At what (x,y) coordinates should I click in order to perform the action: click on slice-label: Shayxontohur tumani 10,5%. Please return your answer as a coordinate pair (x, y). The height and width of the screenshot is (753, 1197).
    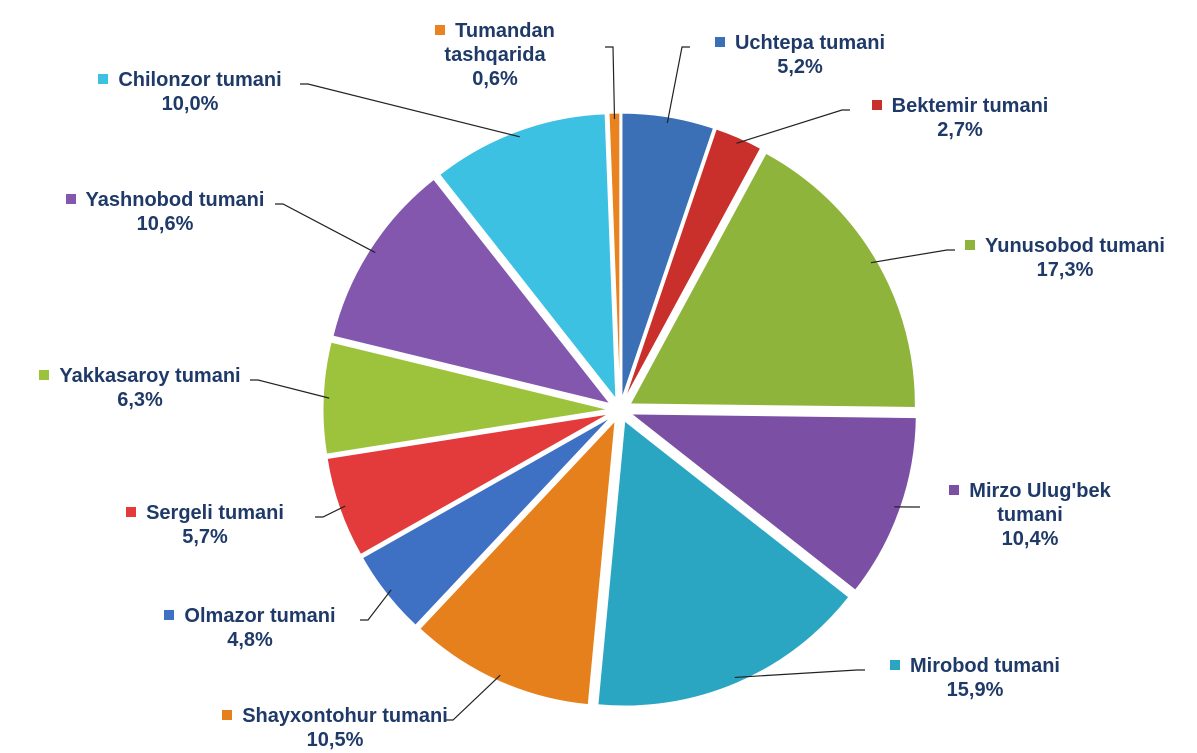
    Looking at the image, I should click on (335, 728).